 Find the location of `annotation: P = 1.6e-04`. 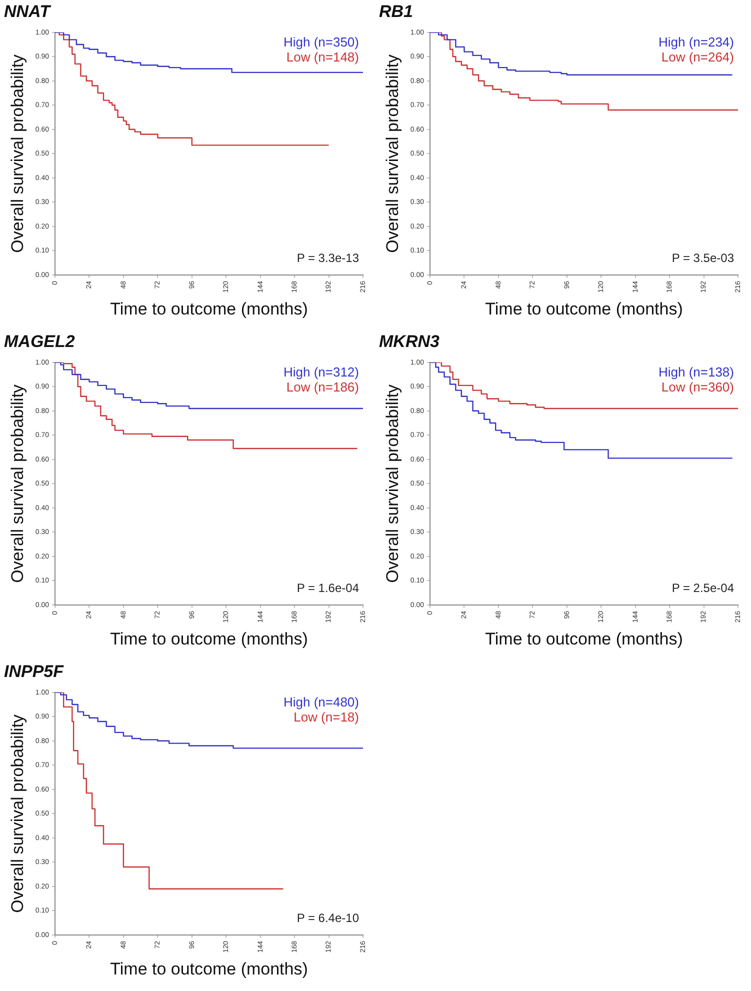

annotation: P = 1.6e-04 is located at coordinates (328, 588).